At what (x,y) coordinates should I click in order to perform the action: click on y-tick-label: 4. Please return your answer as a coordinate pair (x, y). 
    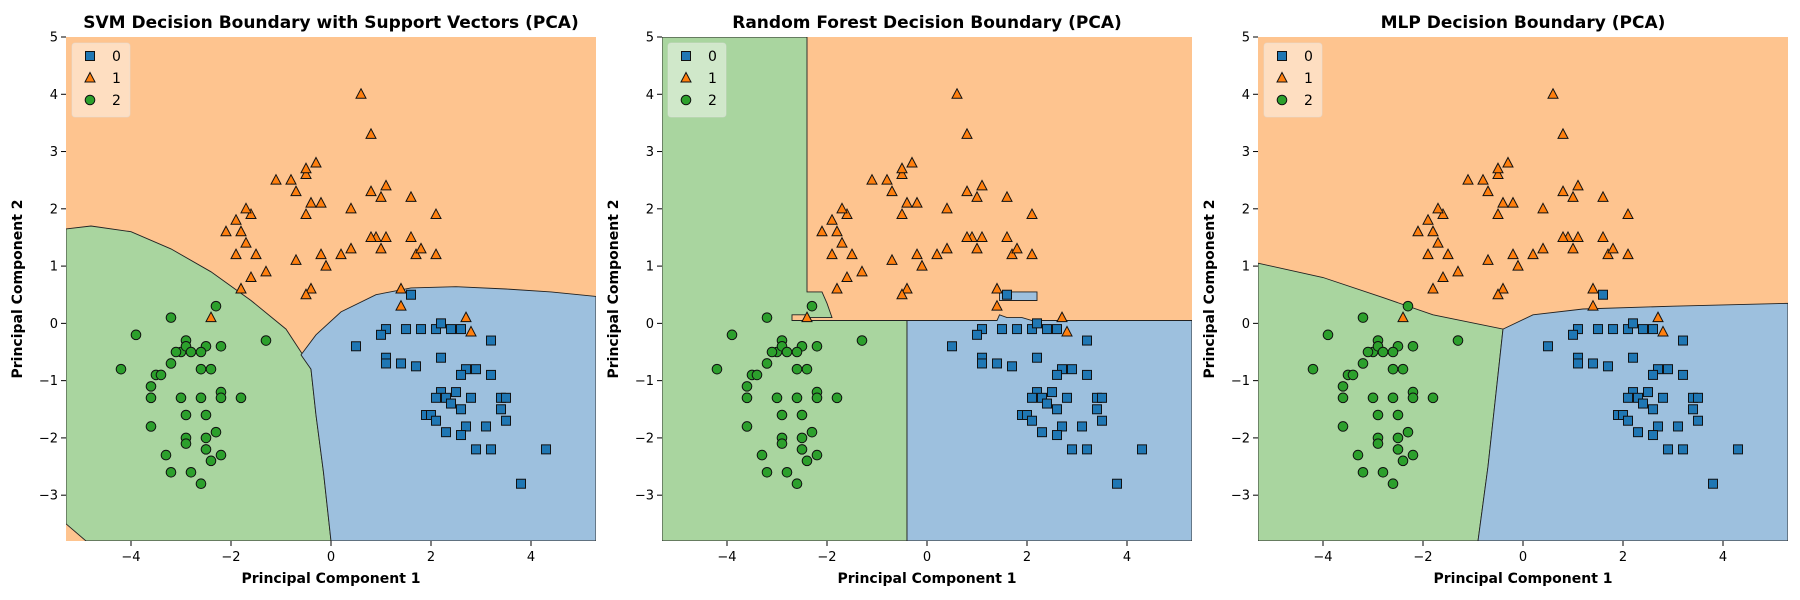
    Looking at the image, I should click on (650, 95).